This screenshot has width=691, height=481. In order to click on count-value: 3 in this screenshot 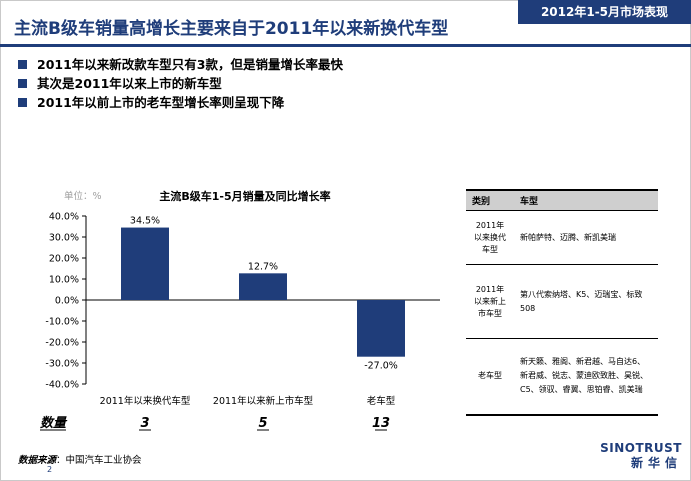, I will do `click(144, 423)`.